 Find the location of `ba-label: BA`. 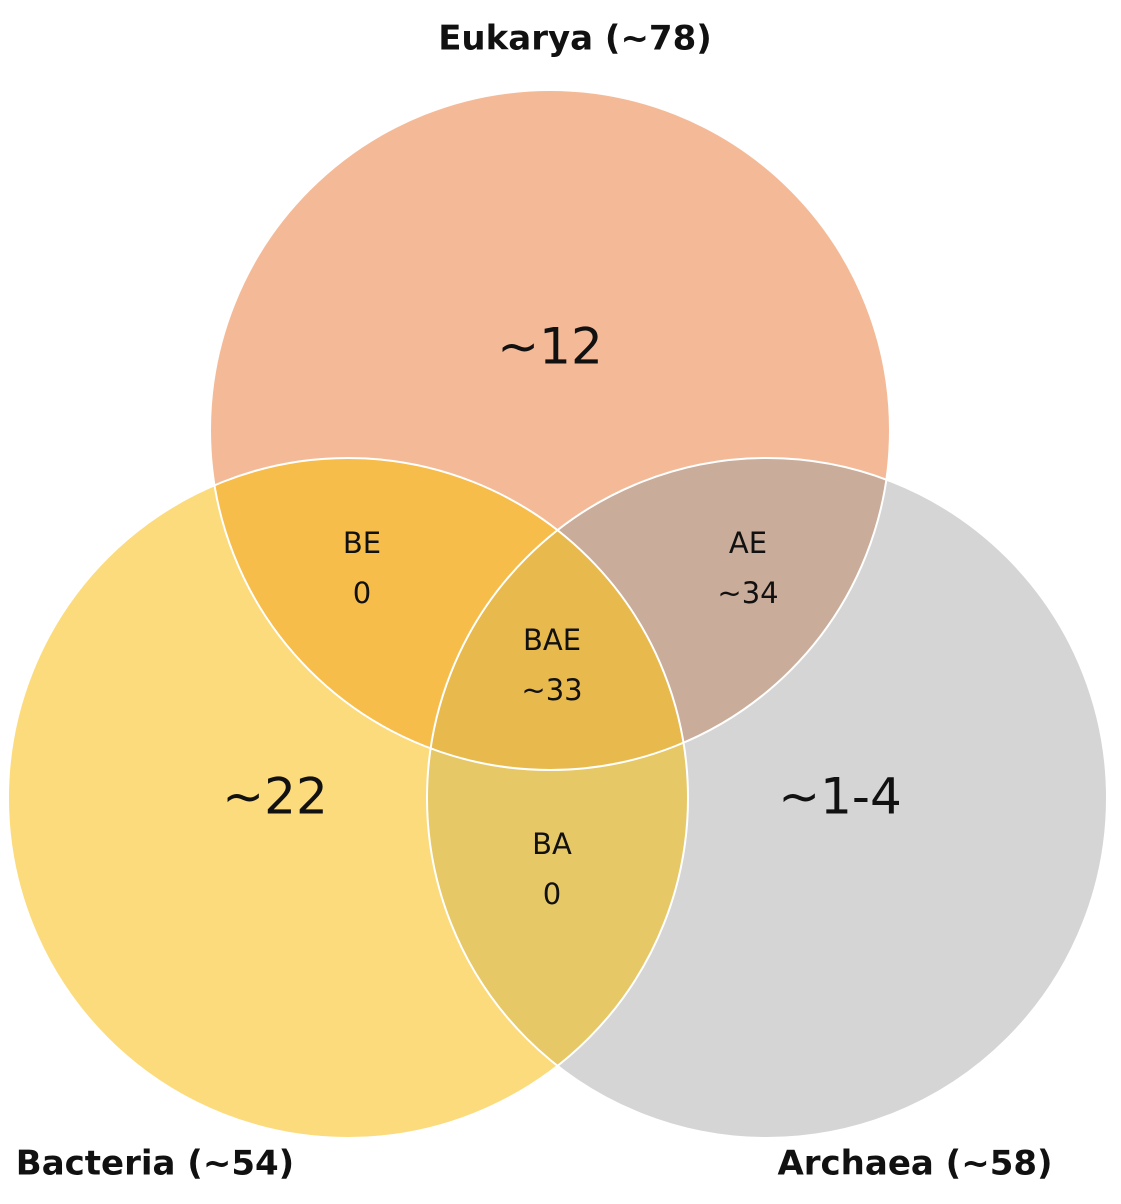

ba-label: BA is located at coordinates (552, 844).